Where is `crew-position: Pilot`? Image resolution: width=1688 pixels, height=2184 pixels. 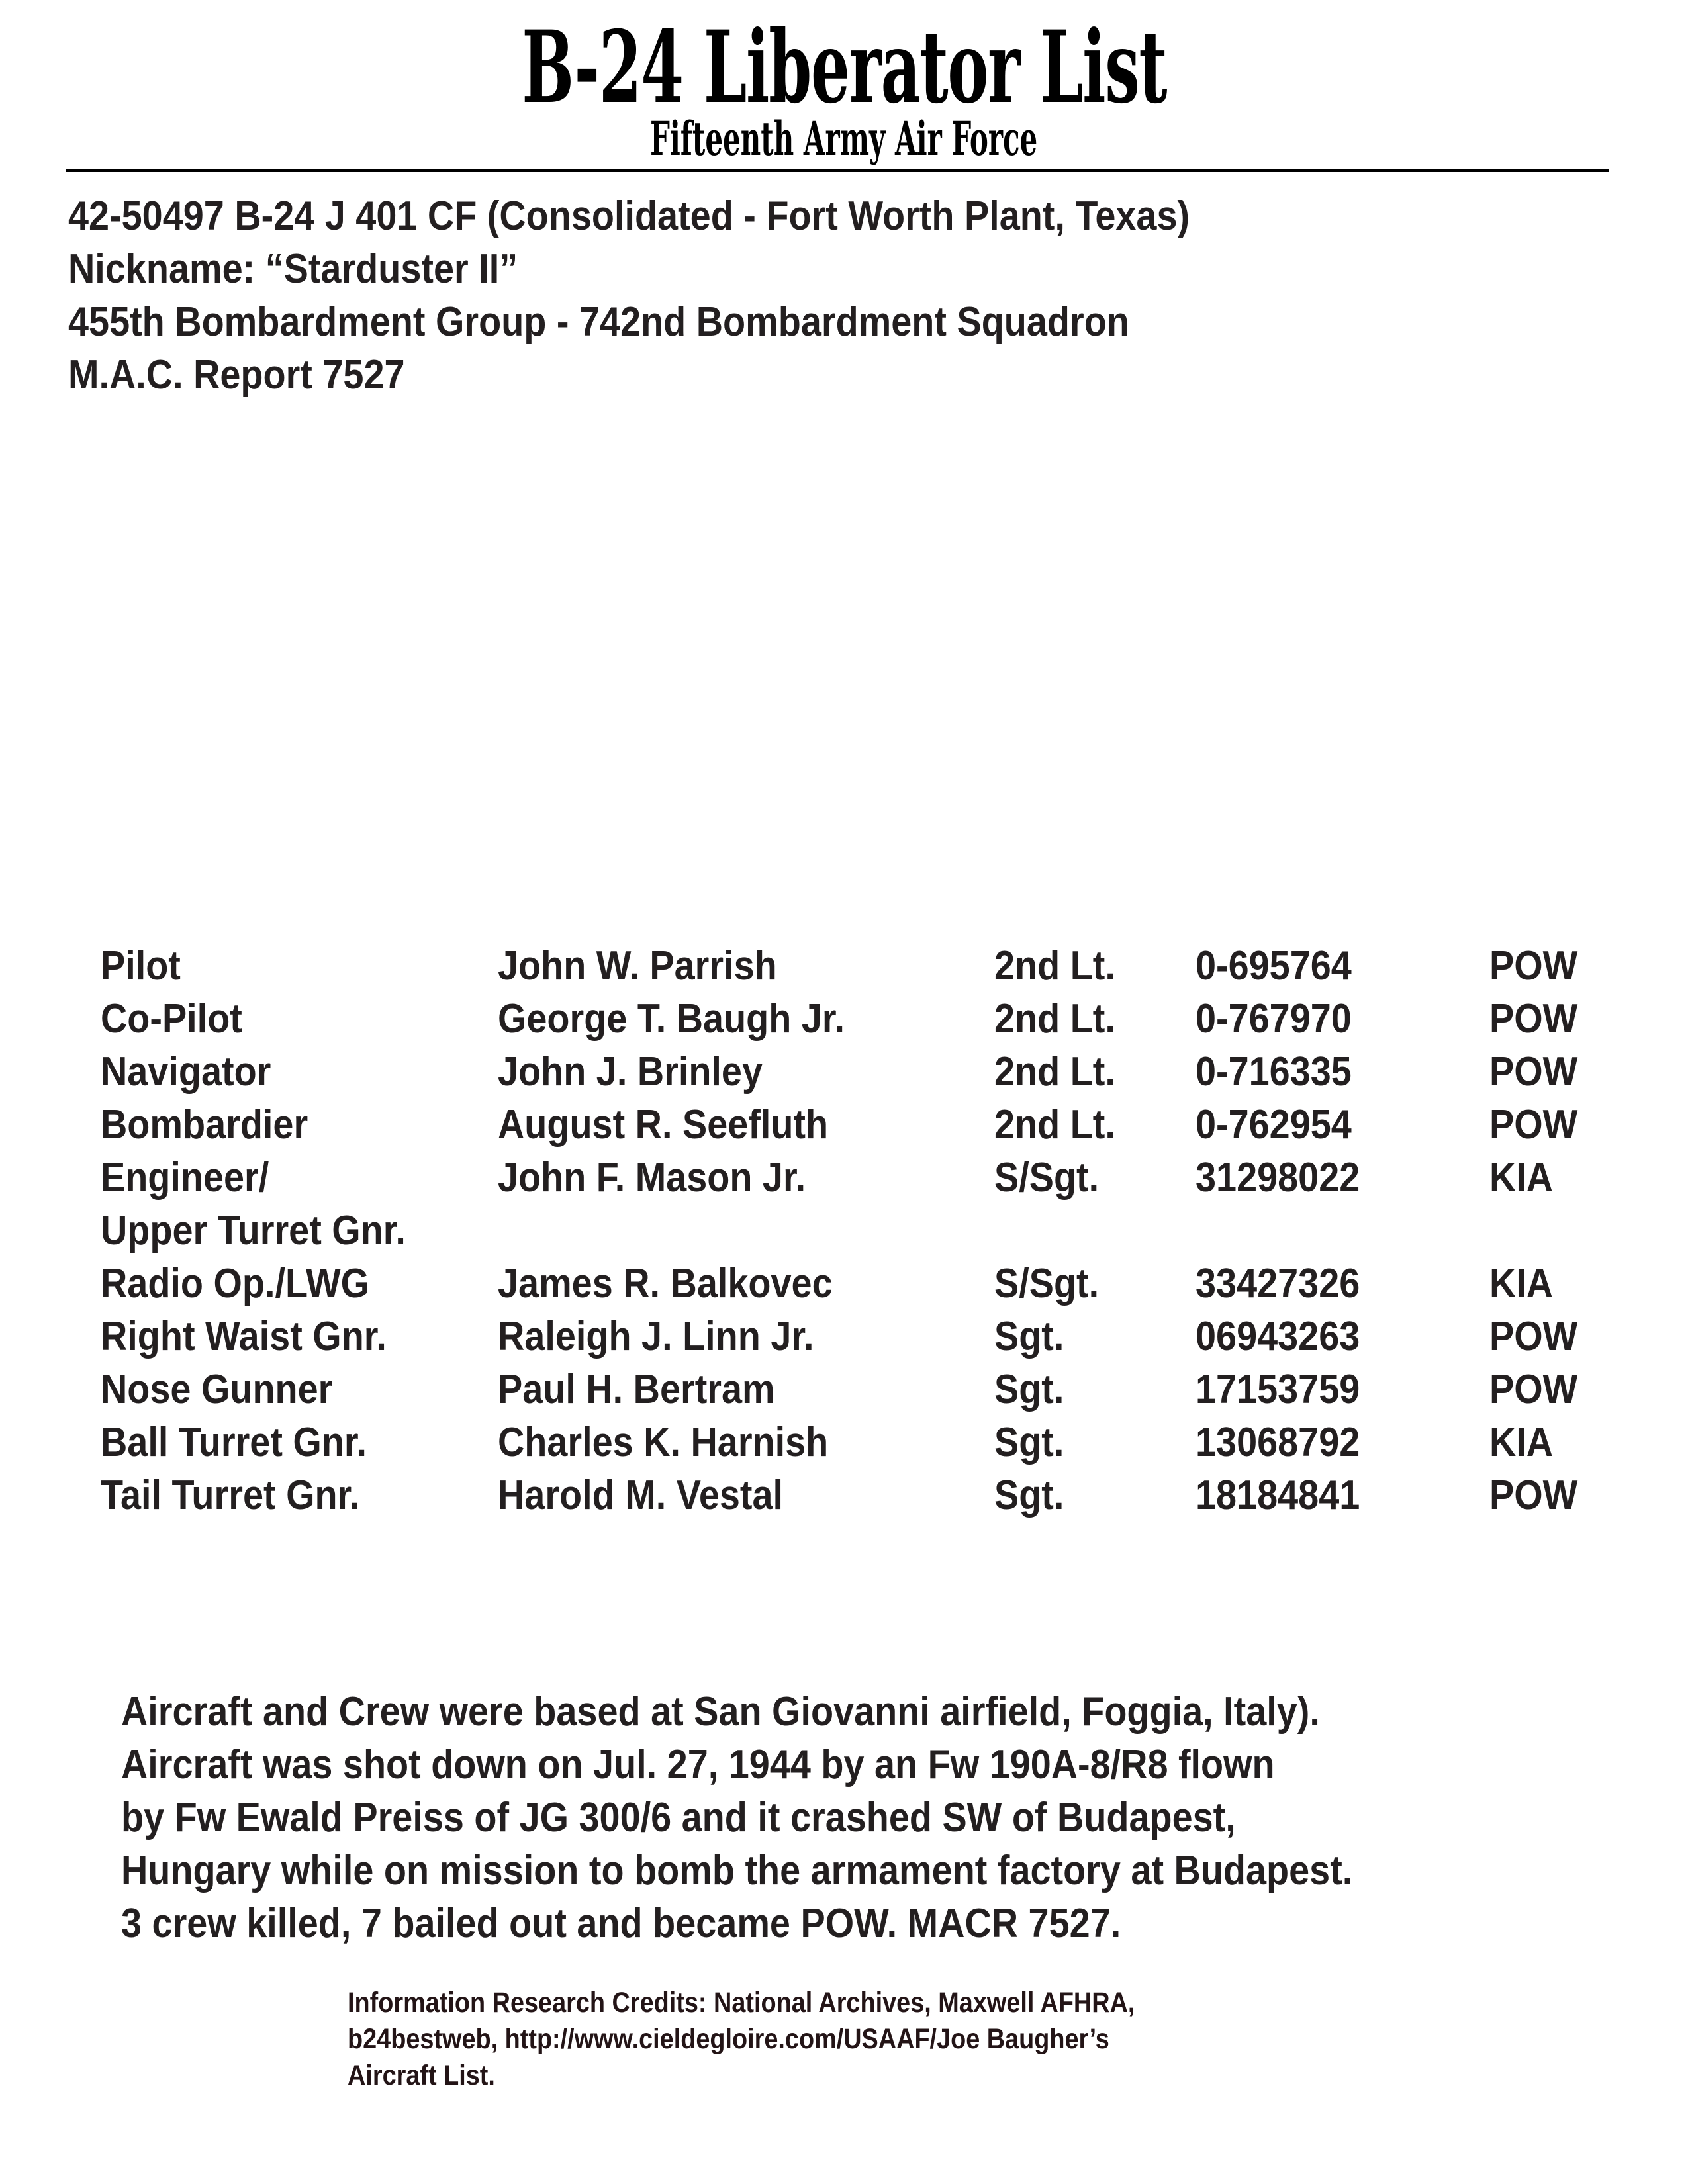 crew-position: Pilot is located at coordinates (141, 966).